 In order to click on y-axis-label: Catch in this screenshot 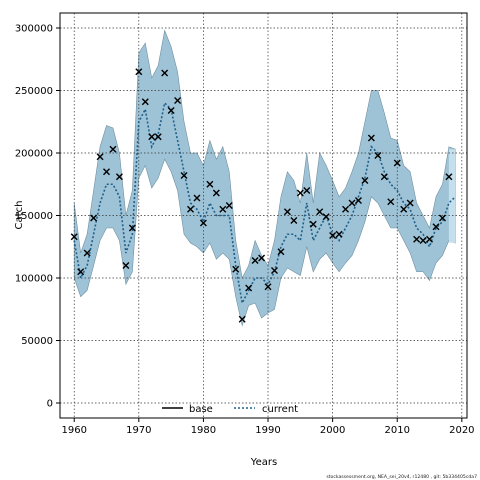, I will do `click(19, 215)`.